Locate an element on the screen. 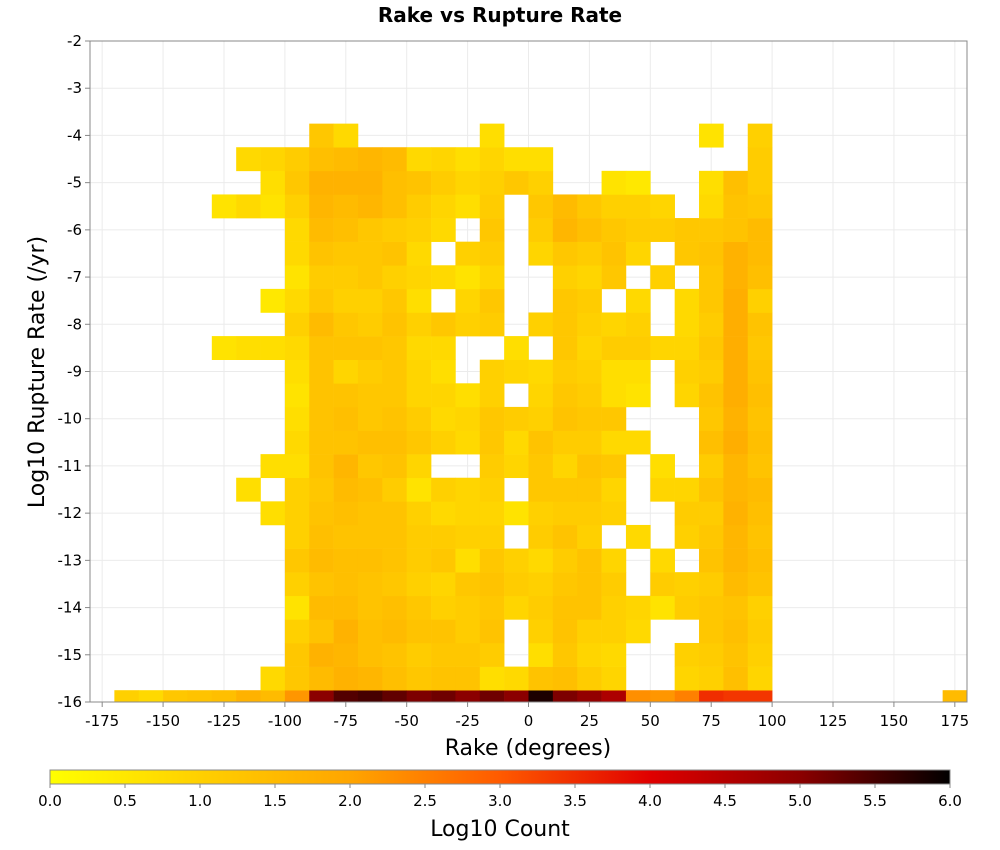  y-tick-label: -4 is located at coordinates (74, 135).